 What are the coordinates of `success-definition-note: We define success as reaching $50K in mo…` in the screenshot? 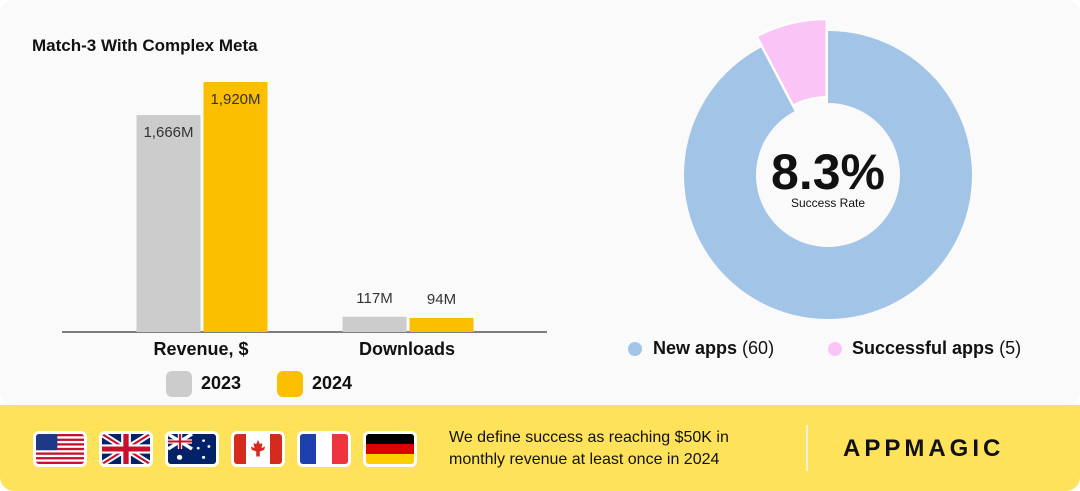 It's located at (589, 448).